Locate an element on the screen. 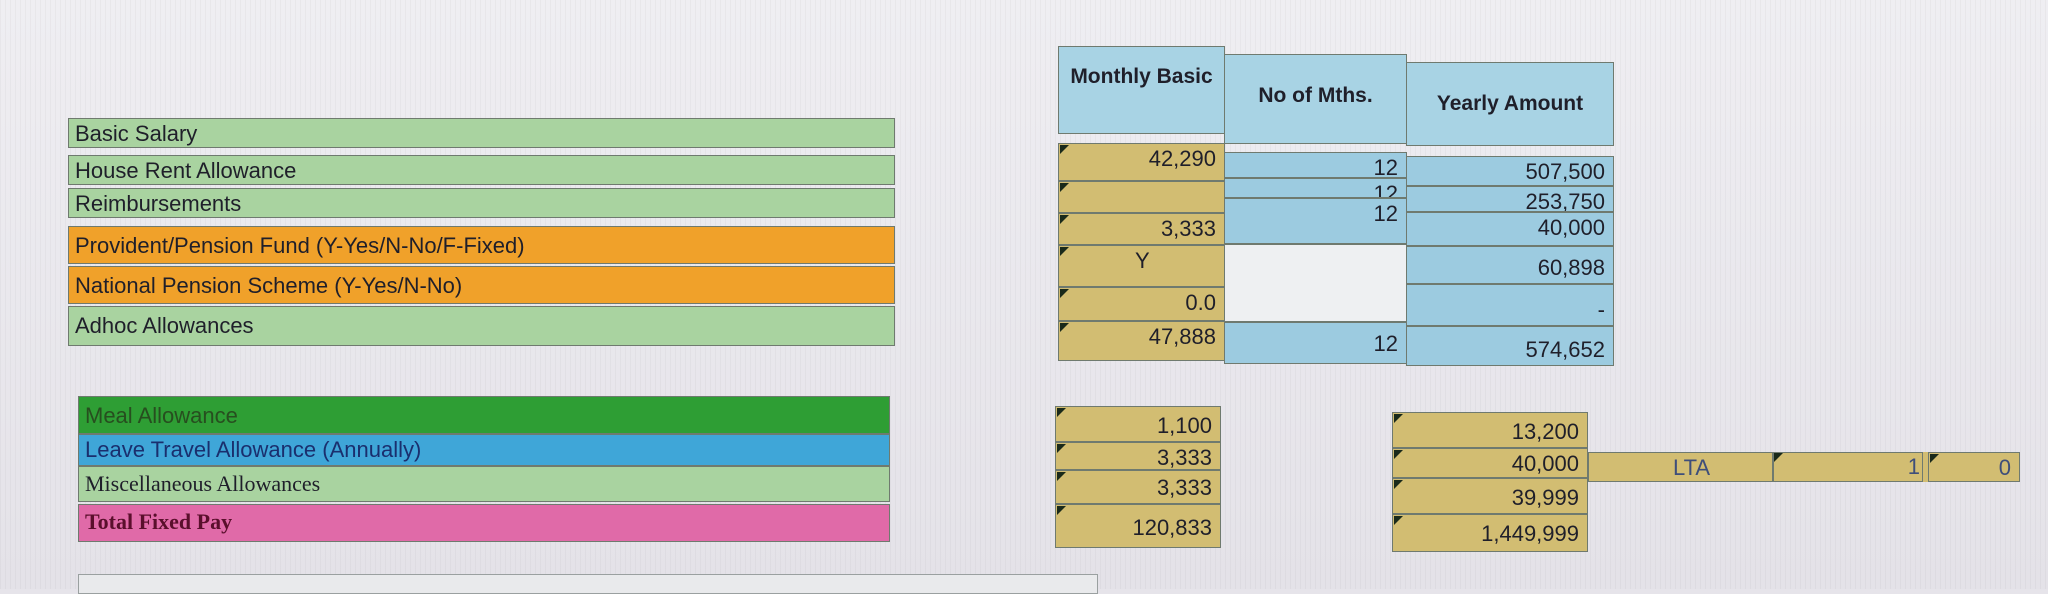 The width and height of the screenshot is (2048, 594). label-total-fixed-pay: Total Fixed Pay is located at coordinates (484, 523).